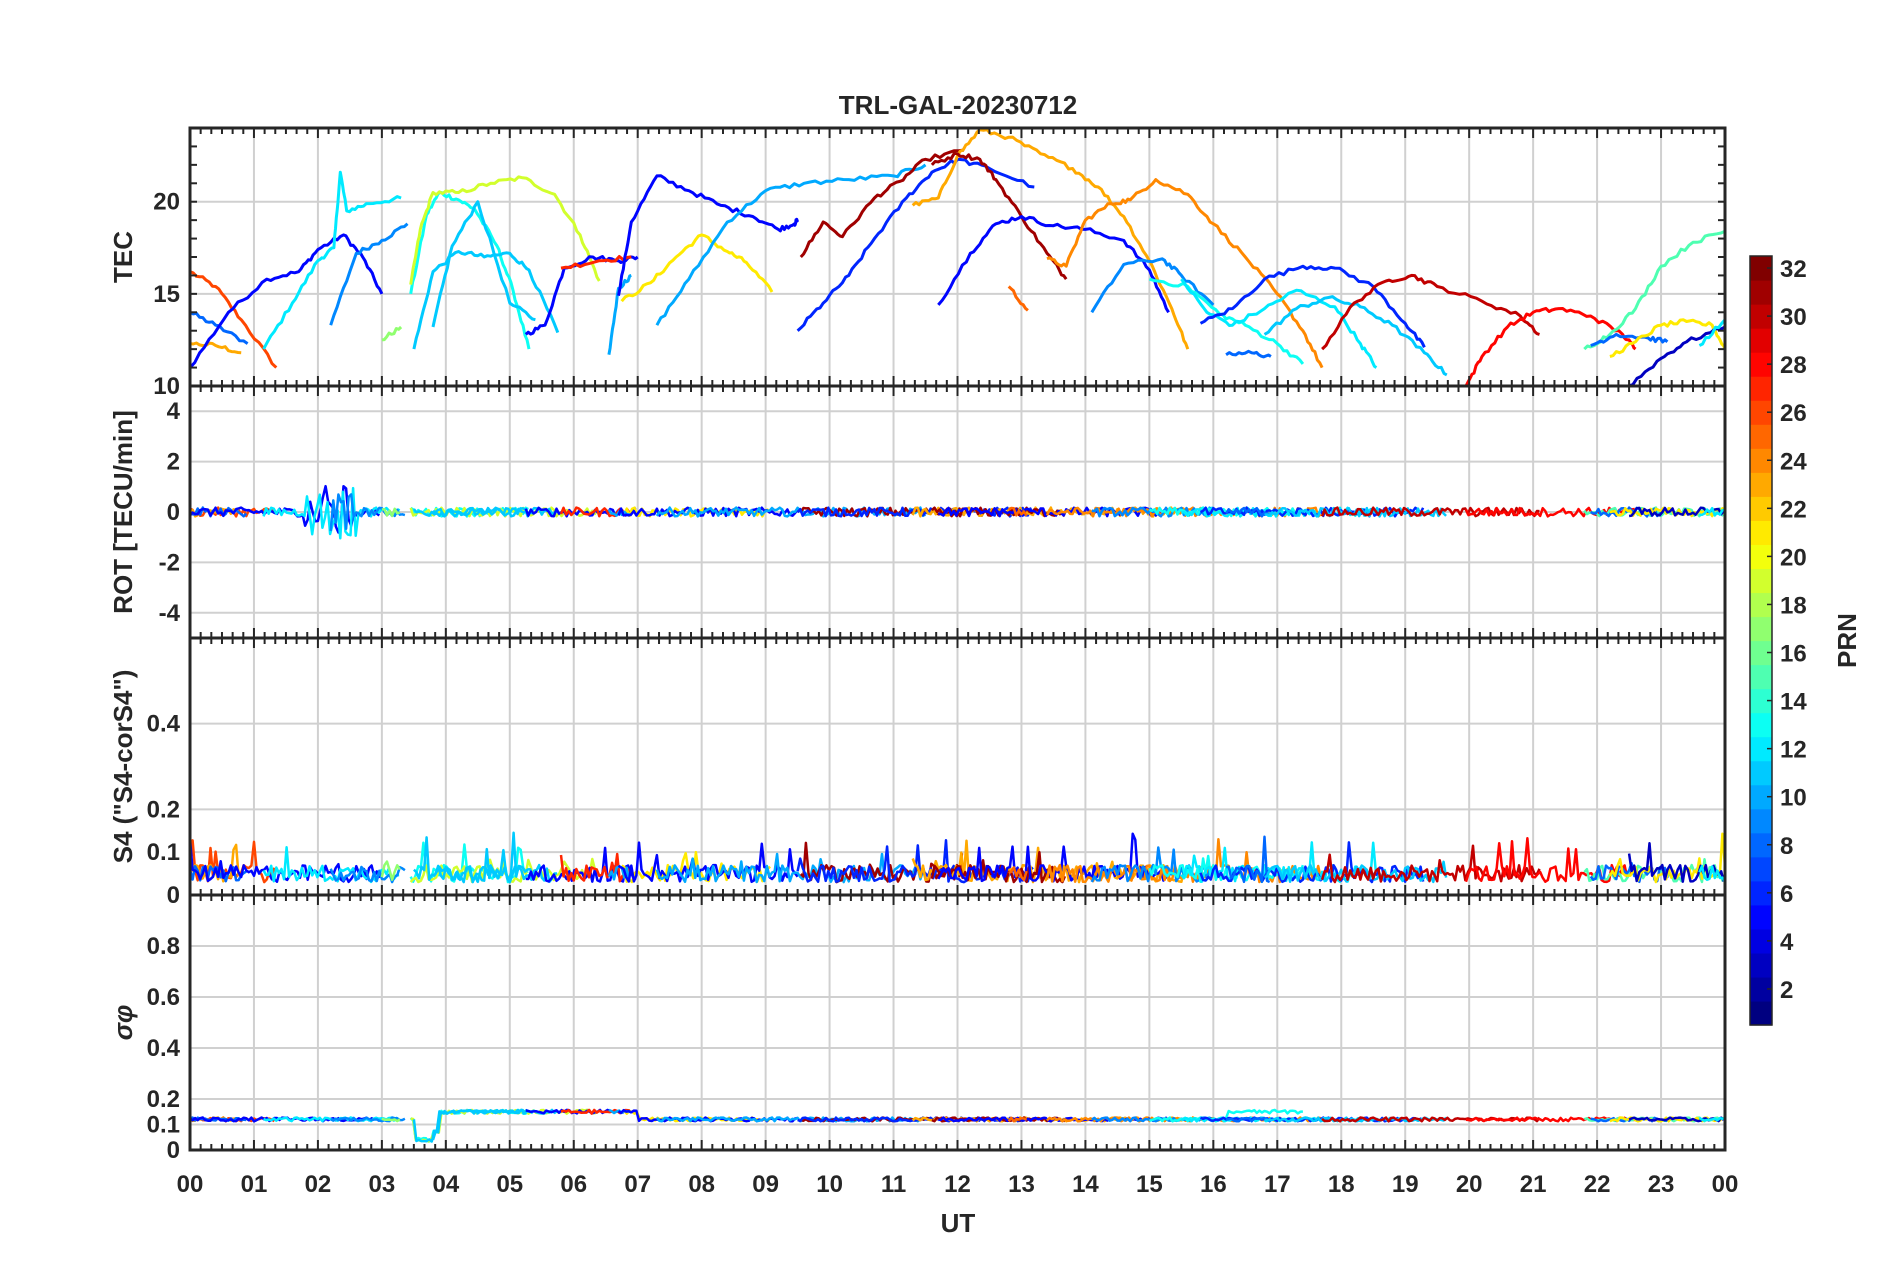  Describe the element at coordinates (1149, 1184) in the screenshot. I see `x-tick-label: 15` at that location.